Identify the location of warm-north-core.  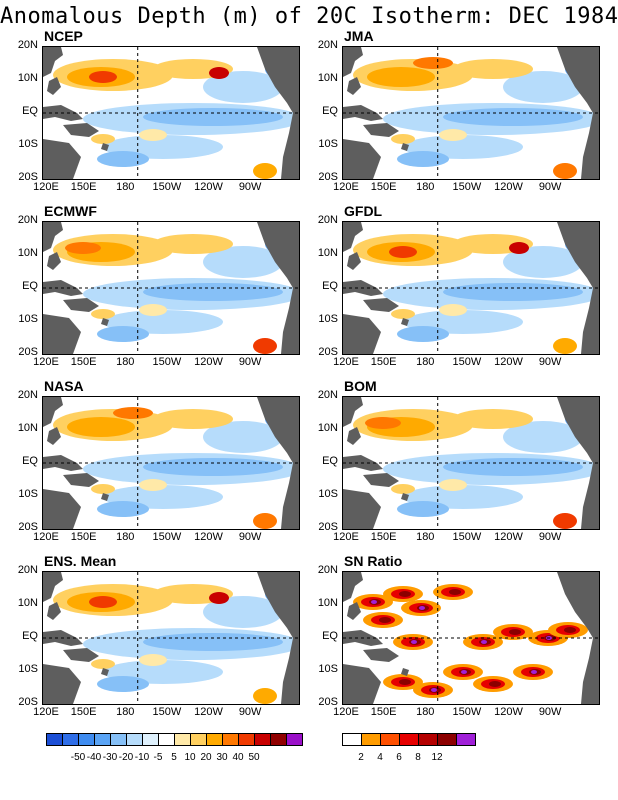
(401, 77).